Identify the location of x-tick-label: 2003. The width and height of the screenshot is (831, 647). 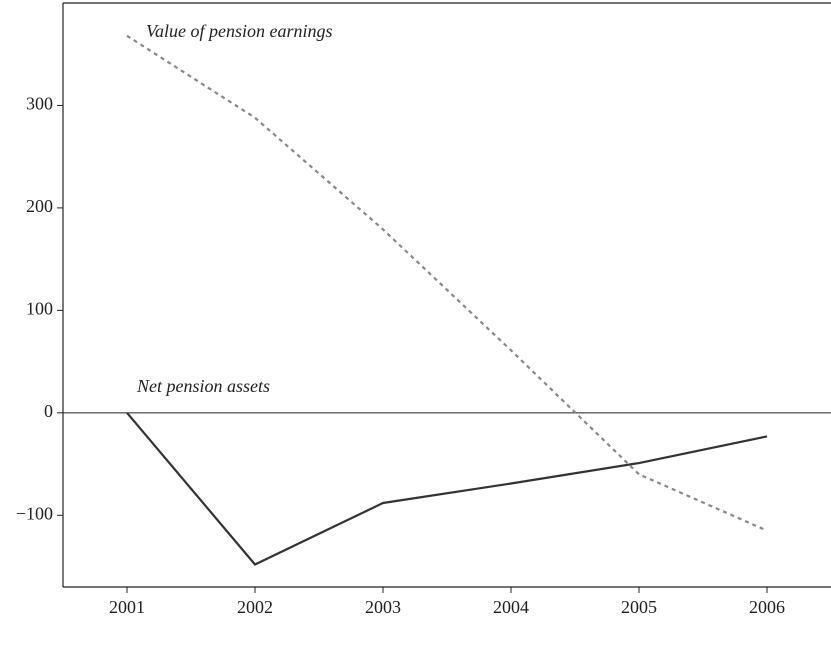
(383, 607).